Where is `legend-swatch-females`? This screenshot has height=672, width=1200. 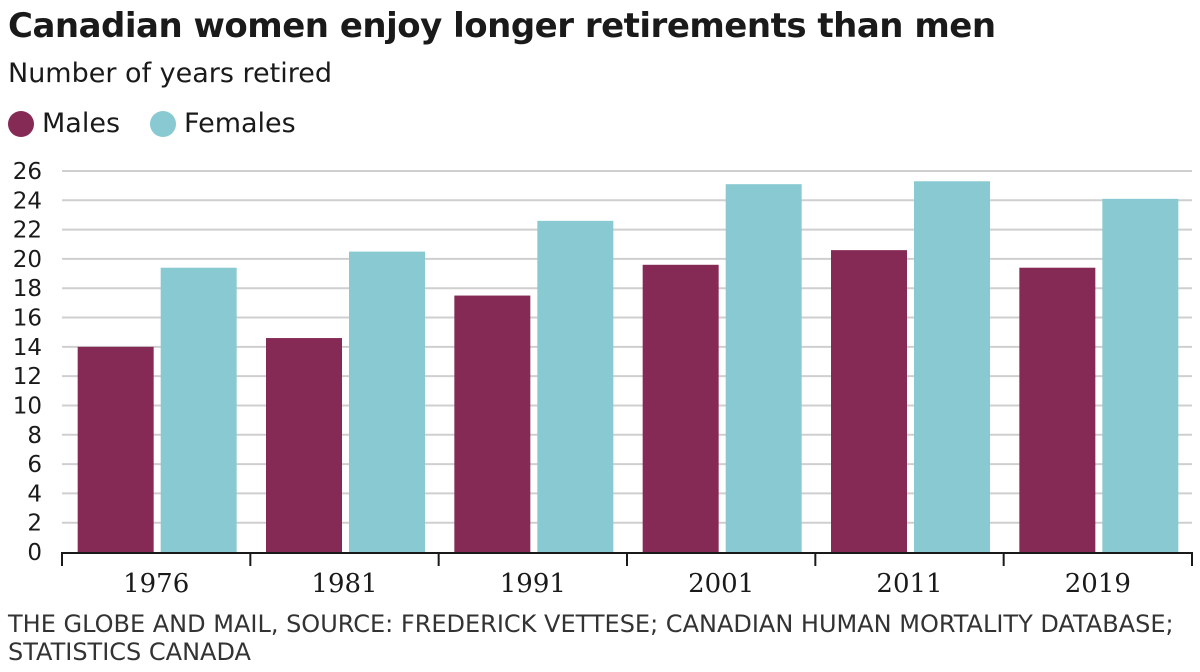
legend-swatch-females is located at coordinates (163, 123).